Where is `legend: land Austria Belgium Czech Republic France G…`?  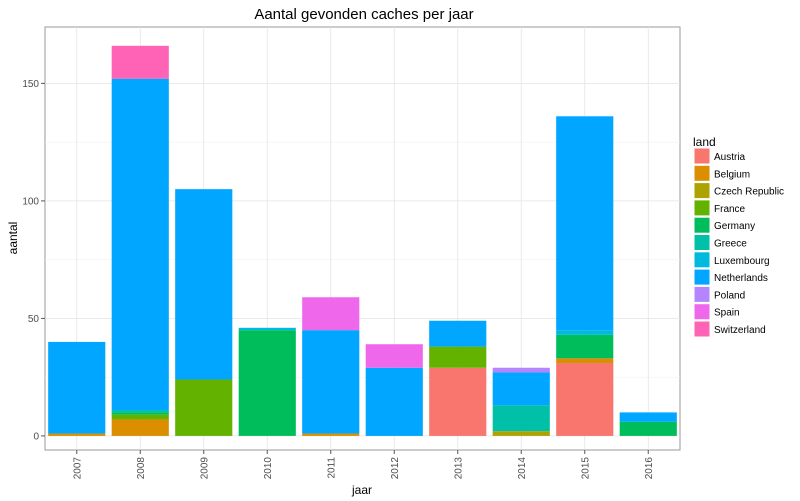
legend: land Austria Belgium Czech Republic France G… is located at coordinates (738, 236).